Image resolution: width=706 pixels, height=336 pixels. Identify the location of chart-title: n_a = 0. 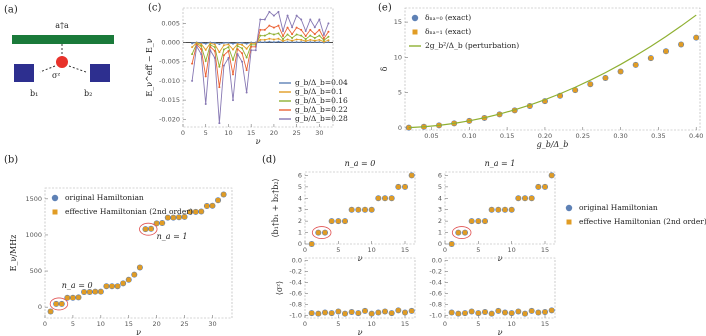
(360, 163).